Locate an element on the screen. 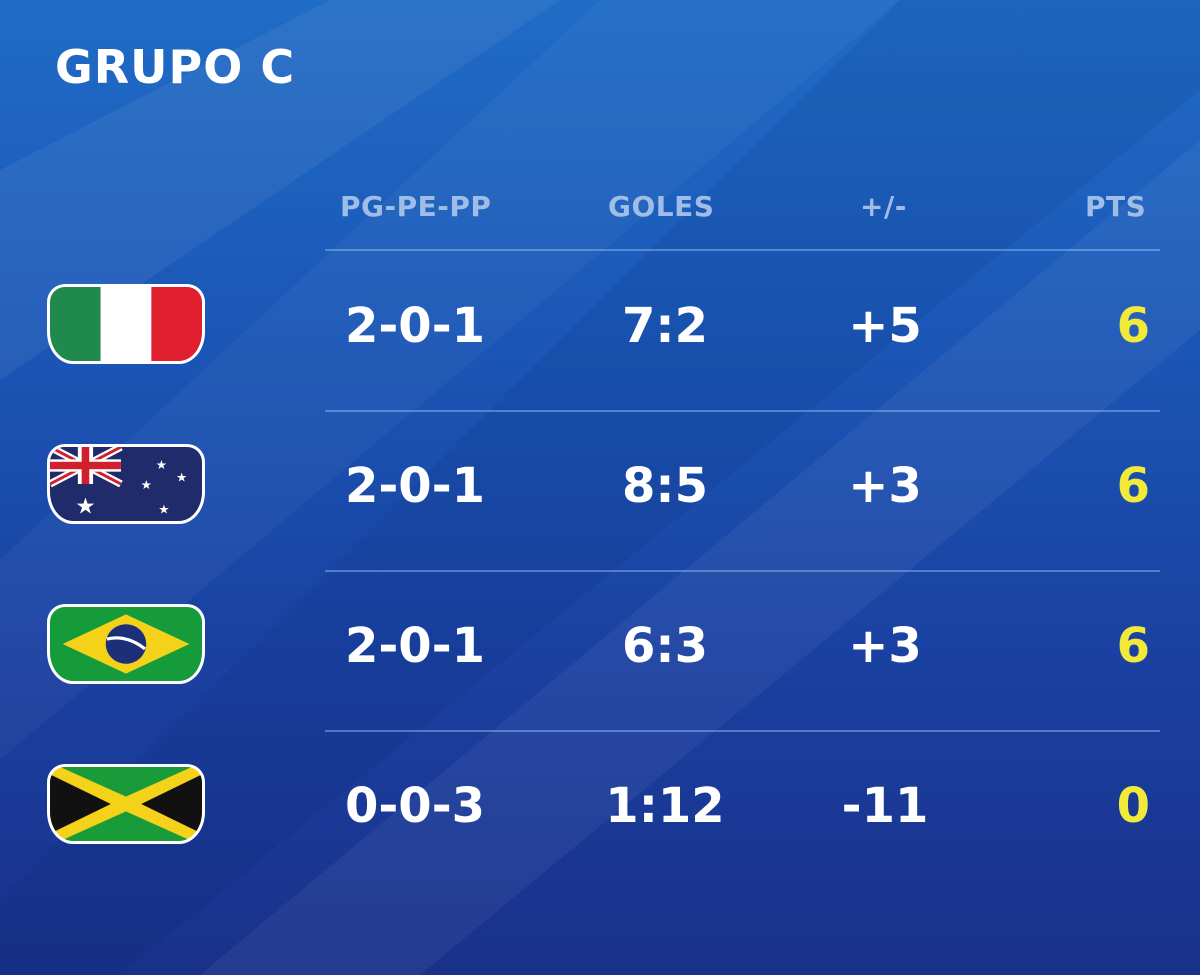 Image resolution: width=1200 pixels, height=975 pixels. record-value: 0-0-3 is located at coordinates (415, 806).